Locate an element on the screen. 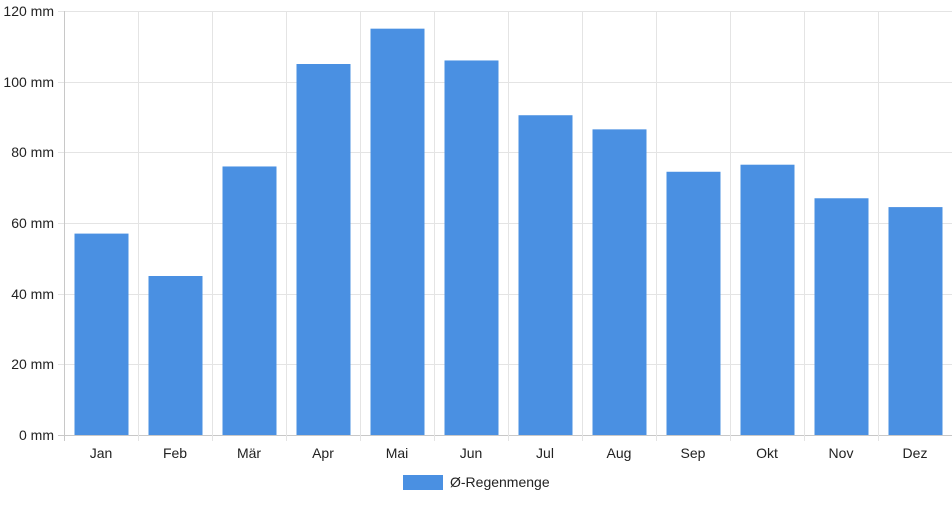 The width and height of the screenshot is (952, 505). bar-jan is located at coordinates (101, 334).